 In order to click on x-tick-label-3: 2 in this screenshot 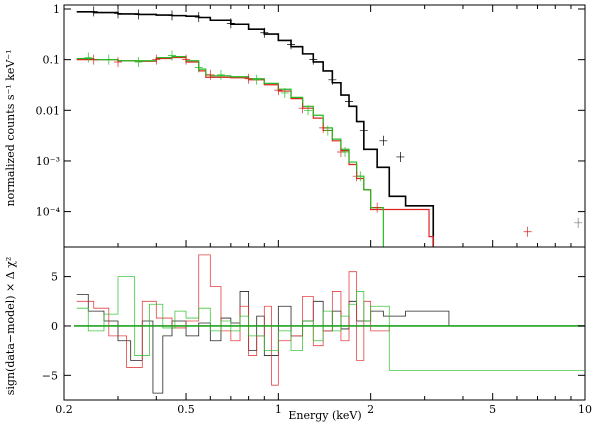, I will do `click(370, 409)`.